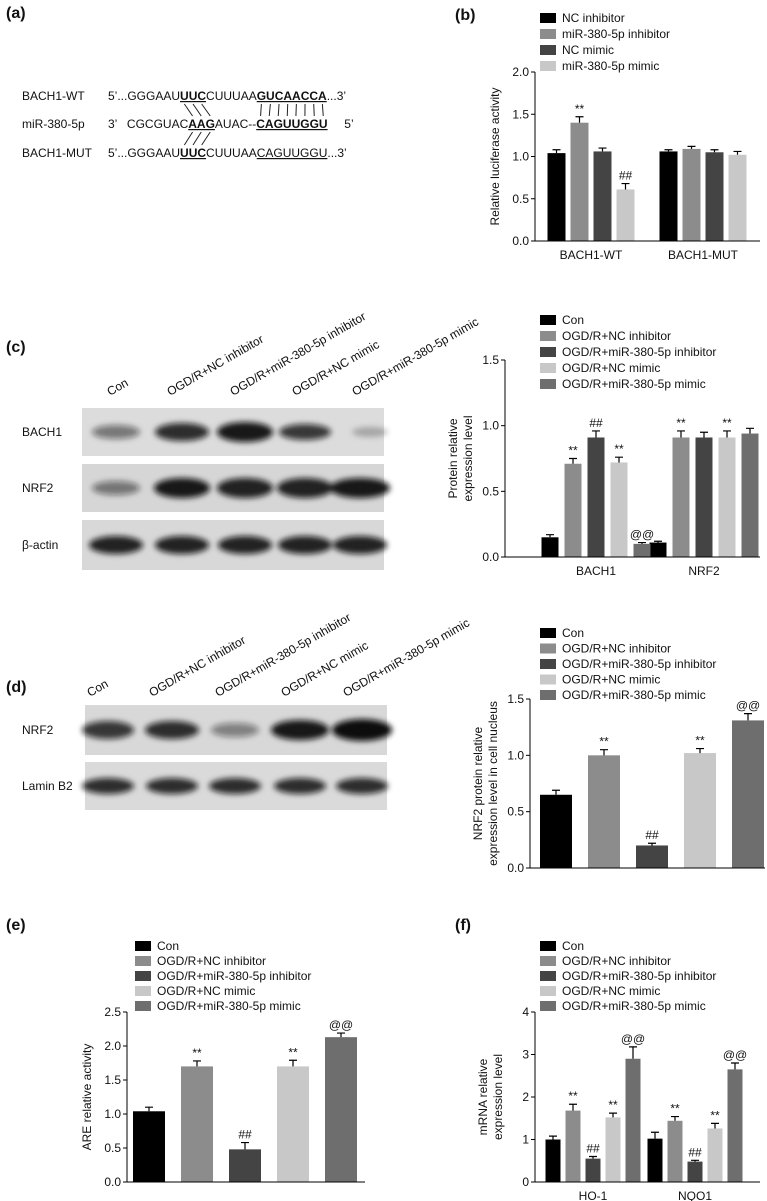  I want to click on sequence-segment: ...3’, so click(336, 96).